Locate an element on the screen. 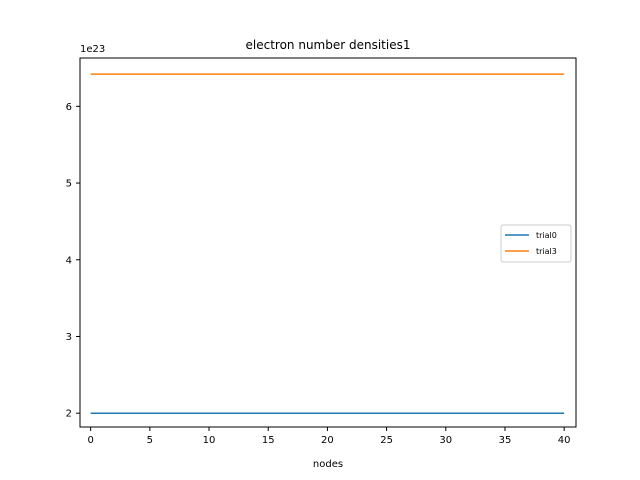  legend-label-trial0: trial0 is located at coordinates (546, 235).